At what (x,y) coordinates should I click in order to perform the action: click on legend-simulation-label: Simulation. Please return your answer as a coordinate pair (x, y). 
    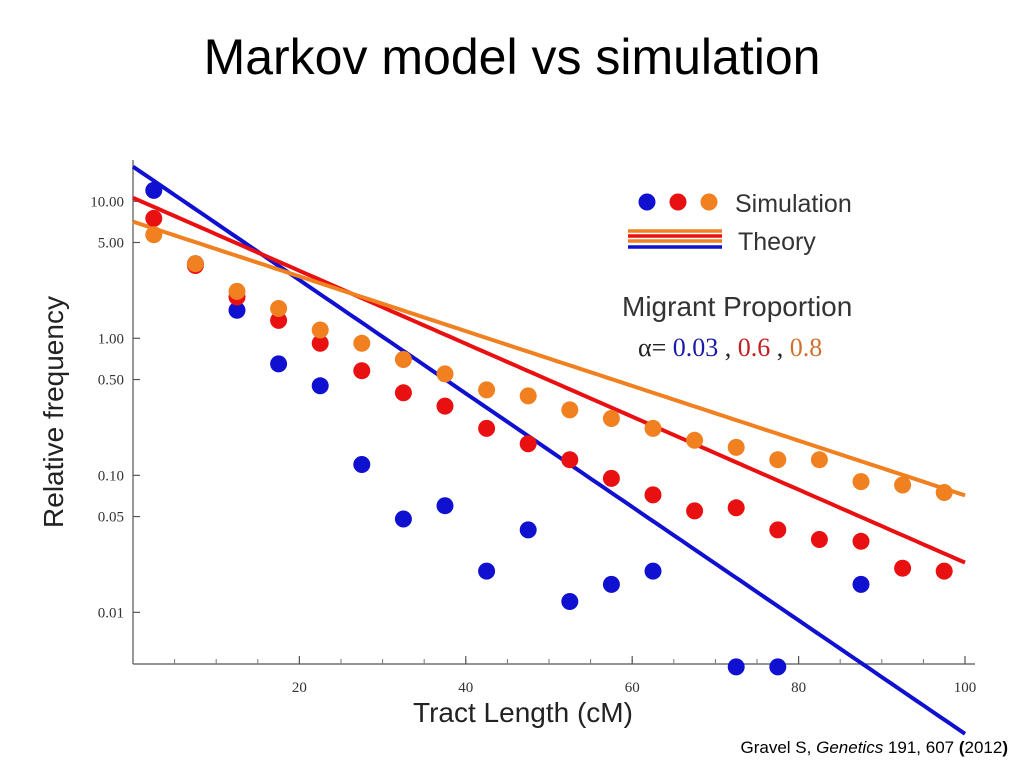
    Looking at the image, I should click on (793, 204).